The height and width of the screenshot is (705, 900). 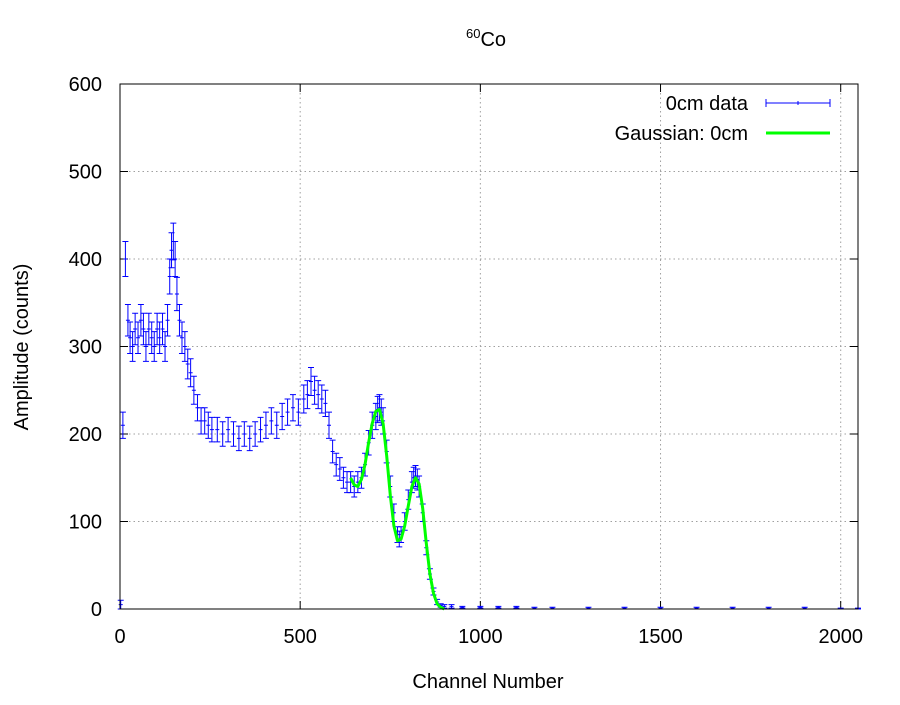 I want to click on x-axis-label: Channel Number, so click(x=488, y=682).